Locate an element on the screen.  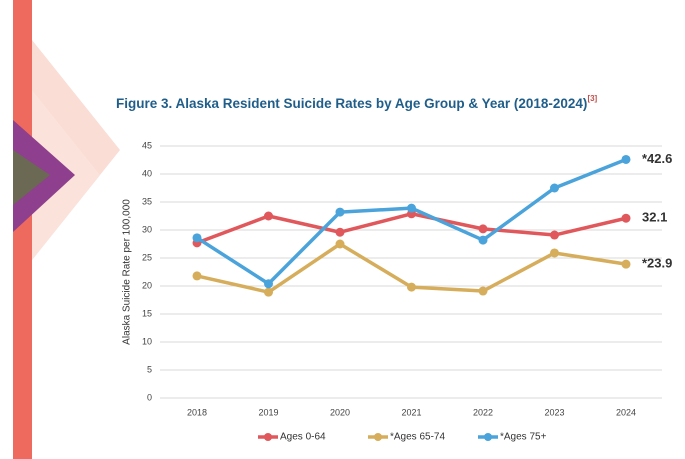
y-tick-label: 40 is located at coordinates (147, 173).